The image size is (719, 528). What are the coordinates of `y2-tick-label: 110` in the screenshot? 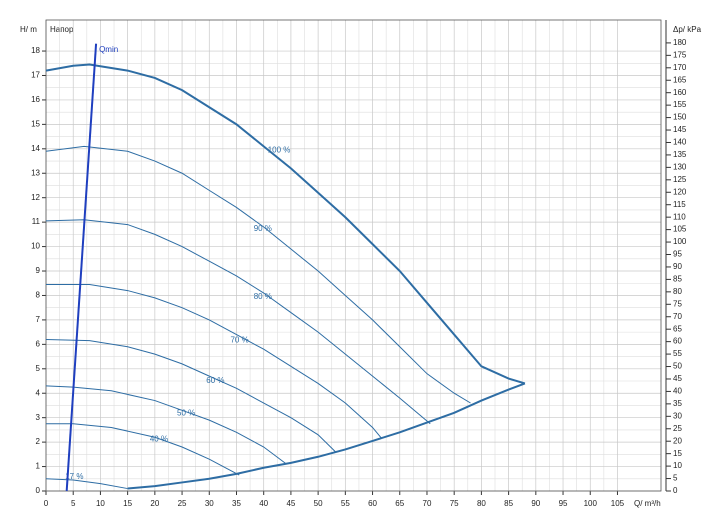 It's located at (679, 216).